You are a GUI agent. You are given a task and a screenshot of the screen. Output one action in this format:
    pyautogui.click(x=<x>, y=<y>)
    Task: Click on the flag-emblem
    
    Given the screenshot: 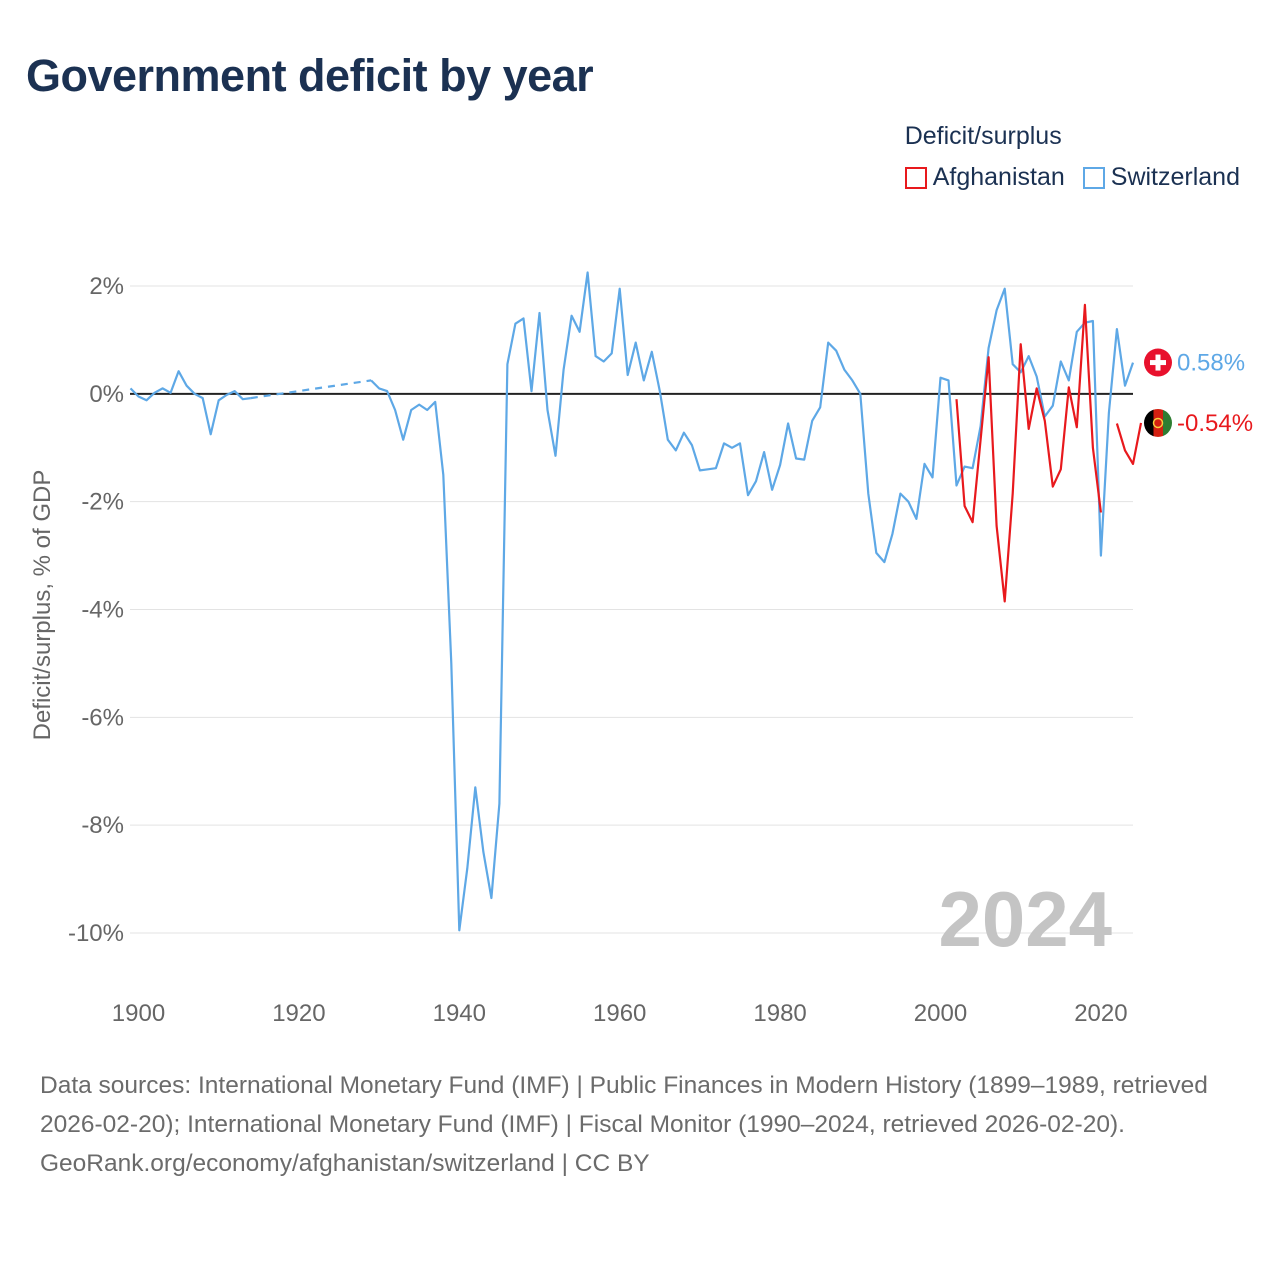 What is the action you would take?
    pyautogui.click(x=1158, y=423)
    